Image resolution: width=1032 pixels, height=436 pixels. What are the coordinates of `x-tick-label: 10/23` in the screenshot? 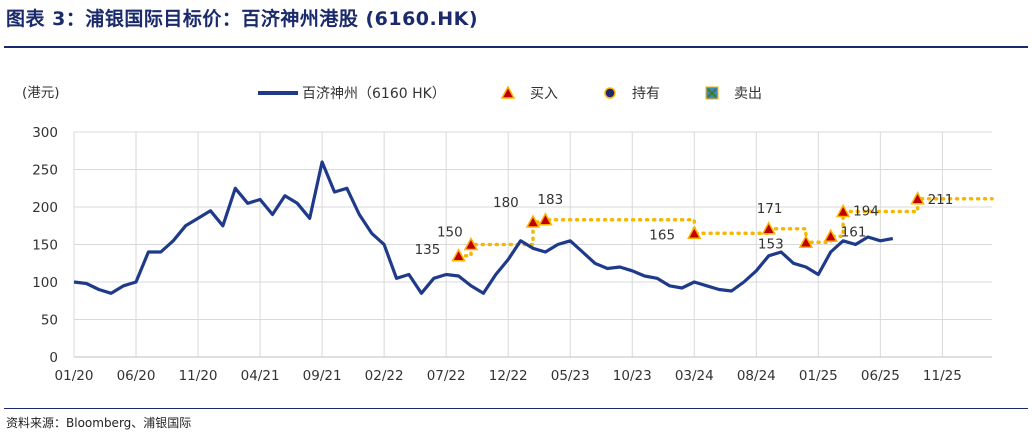 It's located at (632, 376).